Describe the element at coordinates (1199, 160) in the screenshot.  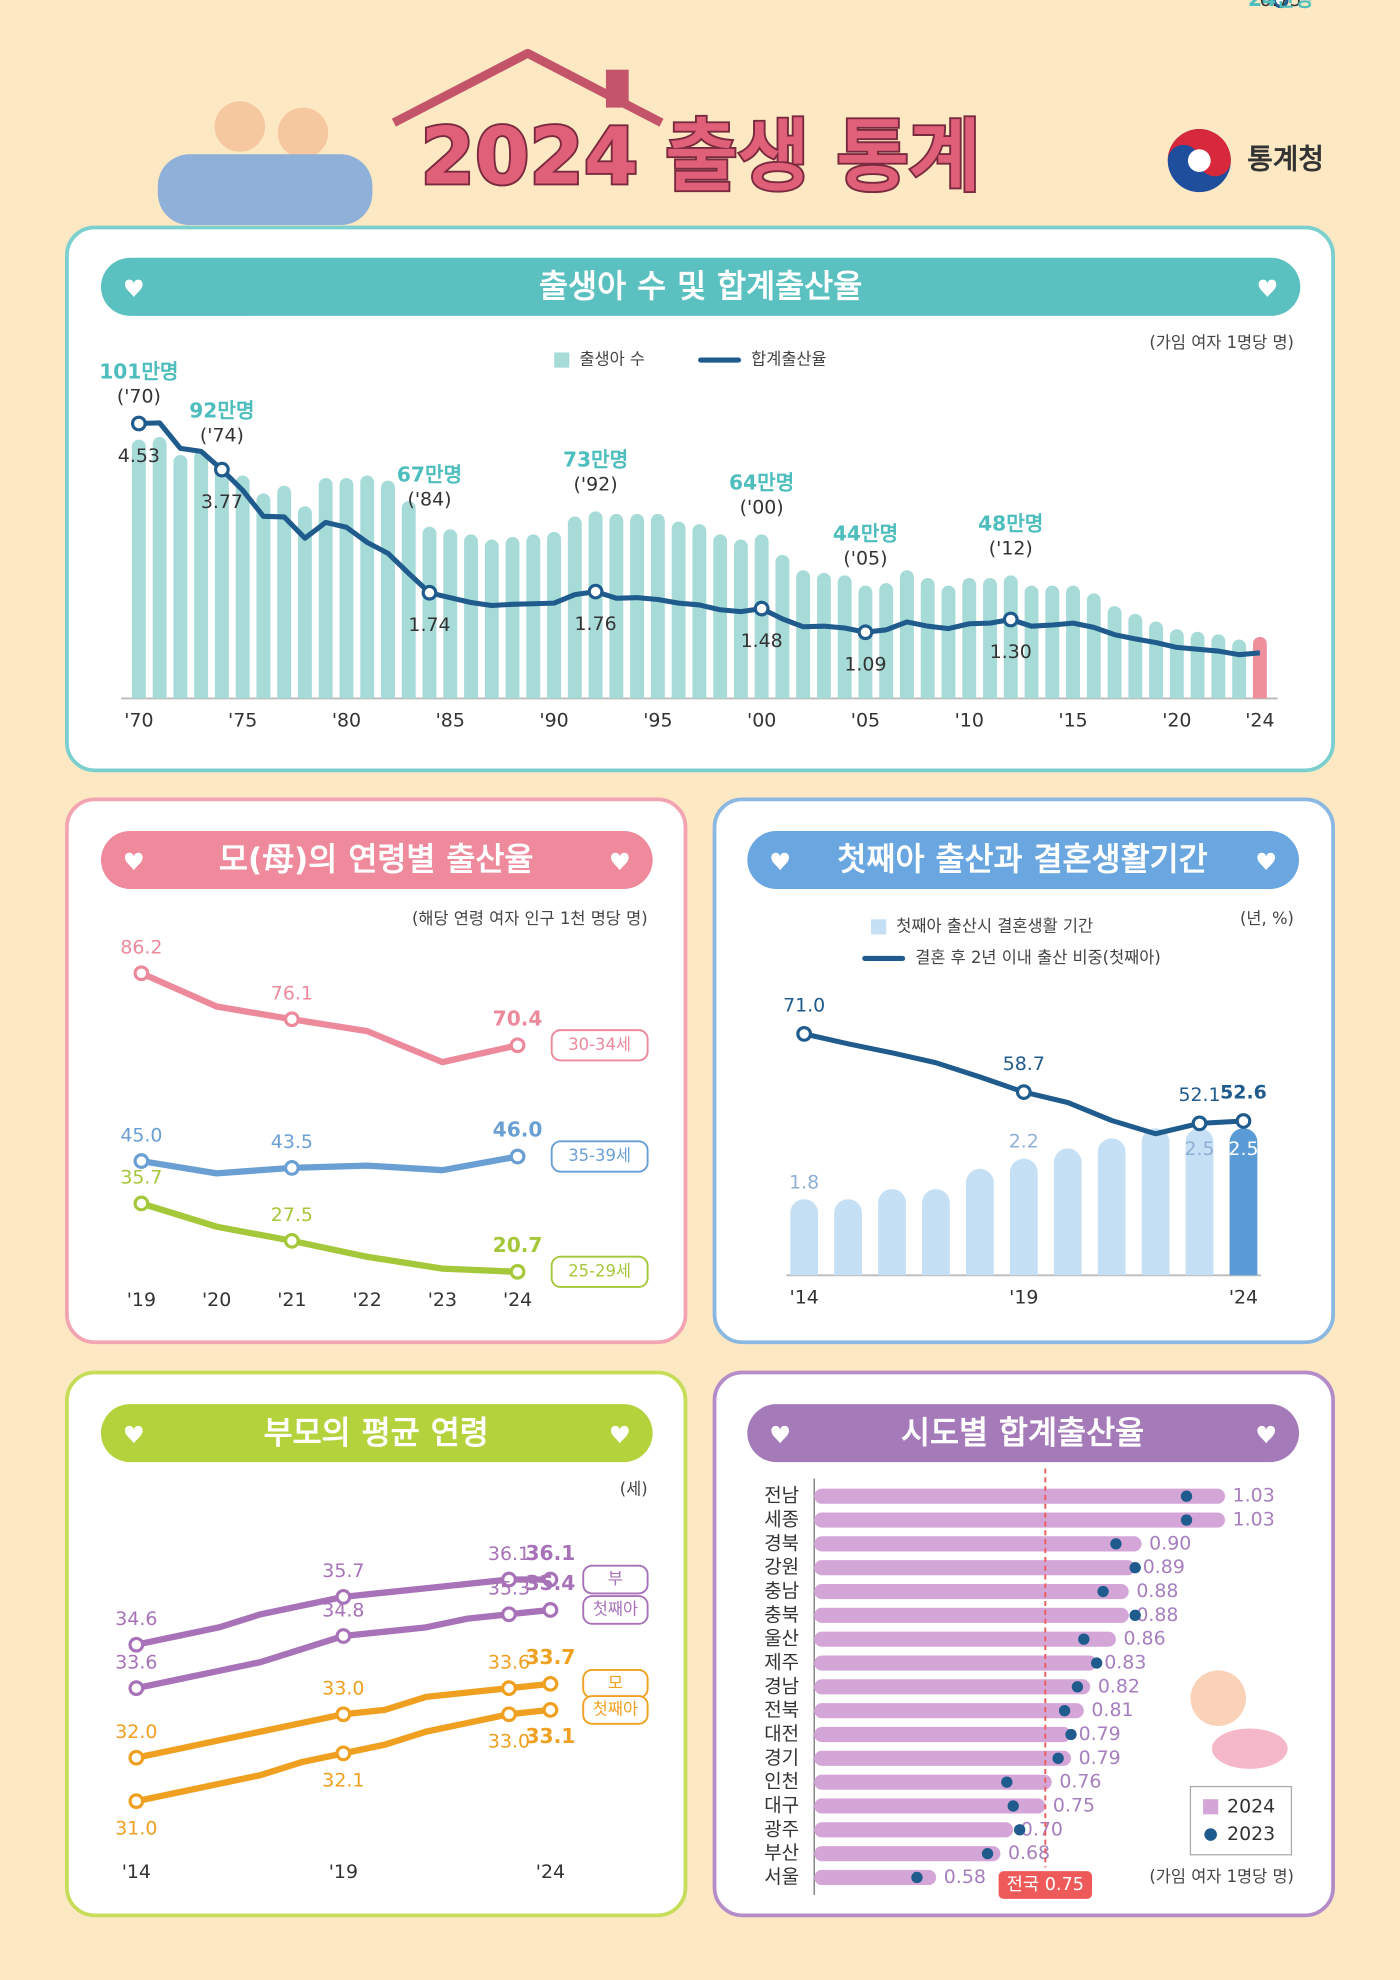
I see `logo-center` at that location.